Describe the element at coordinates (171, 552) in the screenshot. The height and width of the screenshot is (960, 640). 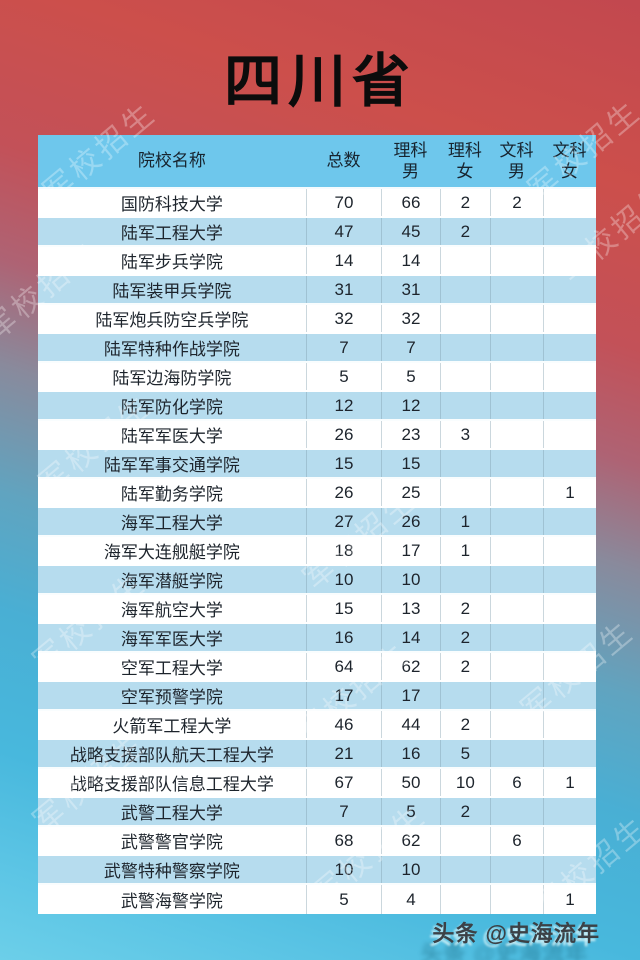
I see `school-name-cell: 海军大连舰艇学院` at that location.